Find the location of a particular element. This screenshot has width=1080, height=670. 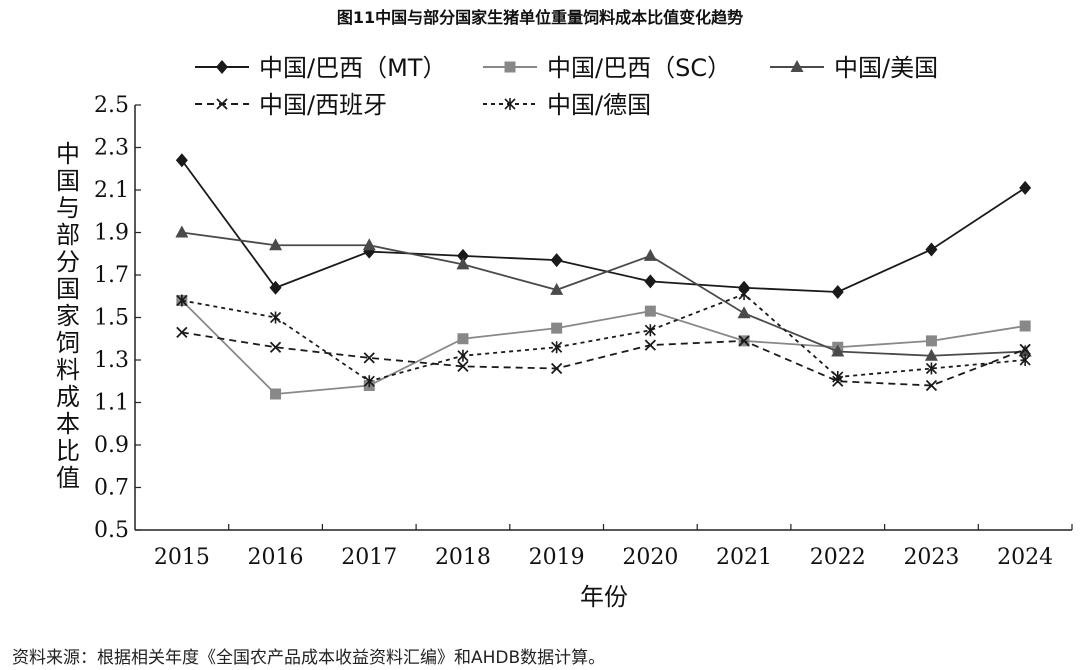

legend-label: 中国/巴西（MT） is located at coordinates (352, 68).